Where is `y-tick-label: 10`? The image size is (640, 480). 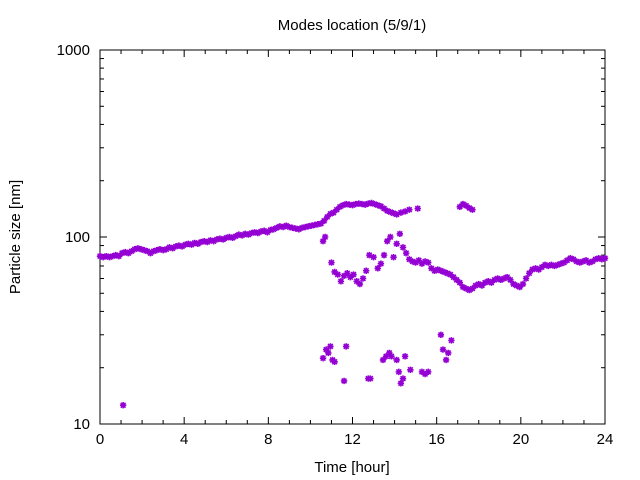 y-tick-label: 10 is located at coordinates (81, 424).